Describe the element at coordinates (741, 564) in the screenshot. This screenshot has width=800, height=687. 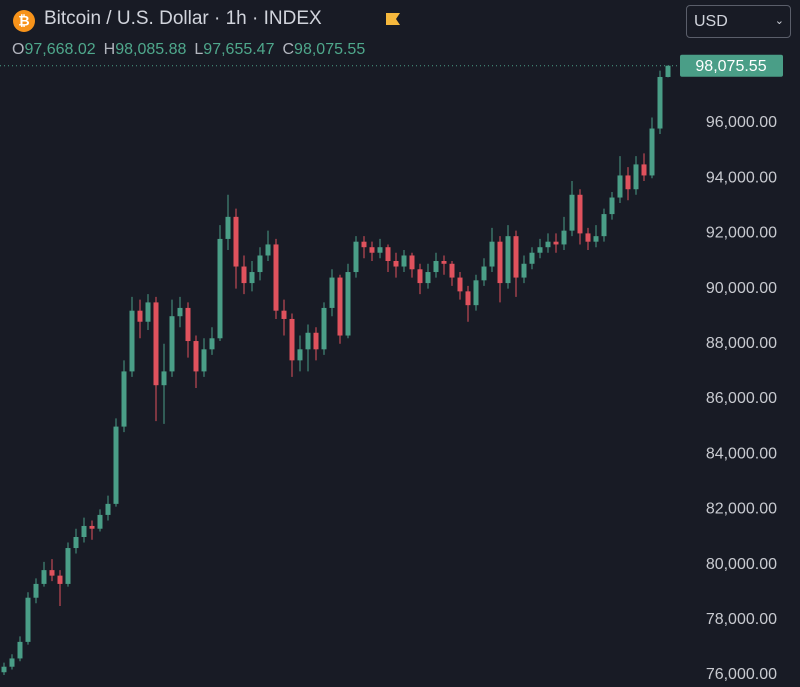
I see `y-tick-label: 80,000.00` at that location.